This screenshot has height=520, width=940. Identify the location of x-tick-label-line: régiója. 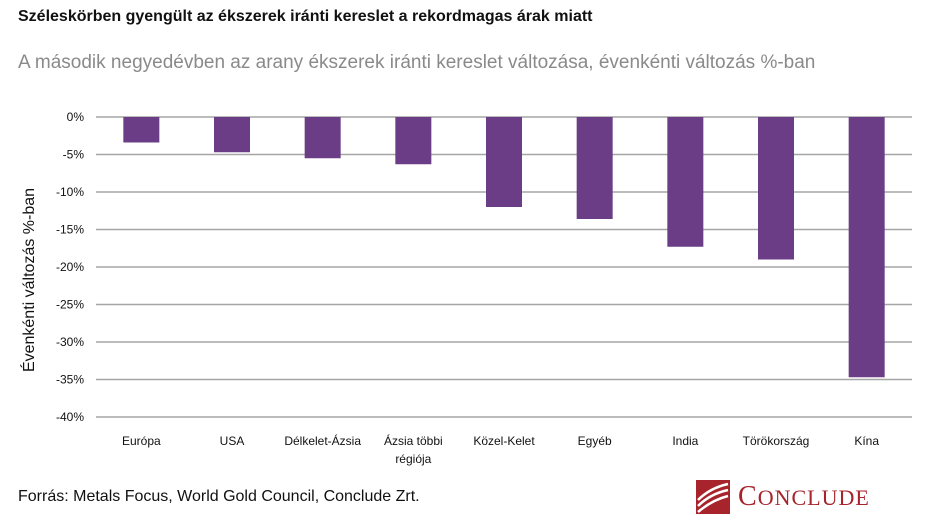
(413, 459).